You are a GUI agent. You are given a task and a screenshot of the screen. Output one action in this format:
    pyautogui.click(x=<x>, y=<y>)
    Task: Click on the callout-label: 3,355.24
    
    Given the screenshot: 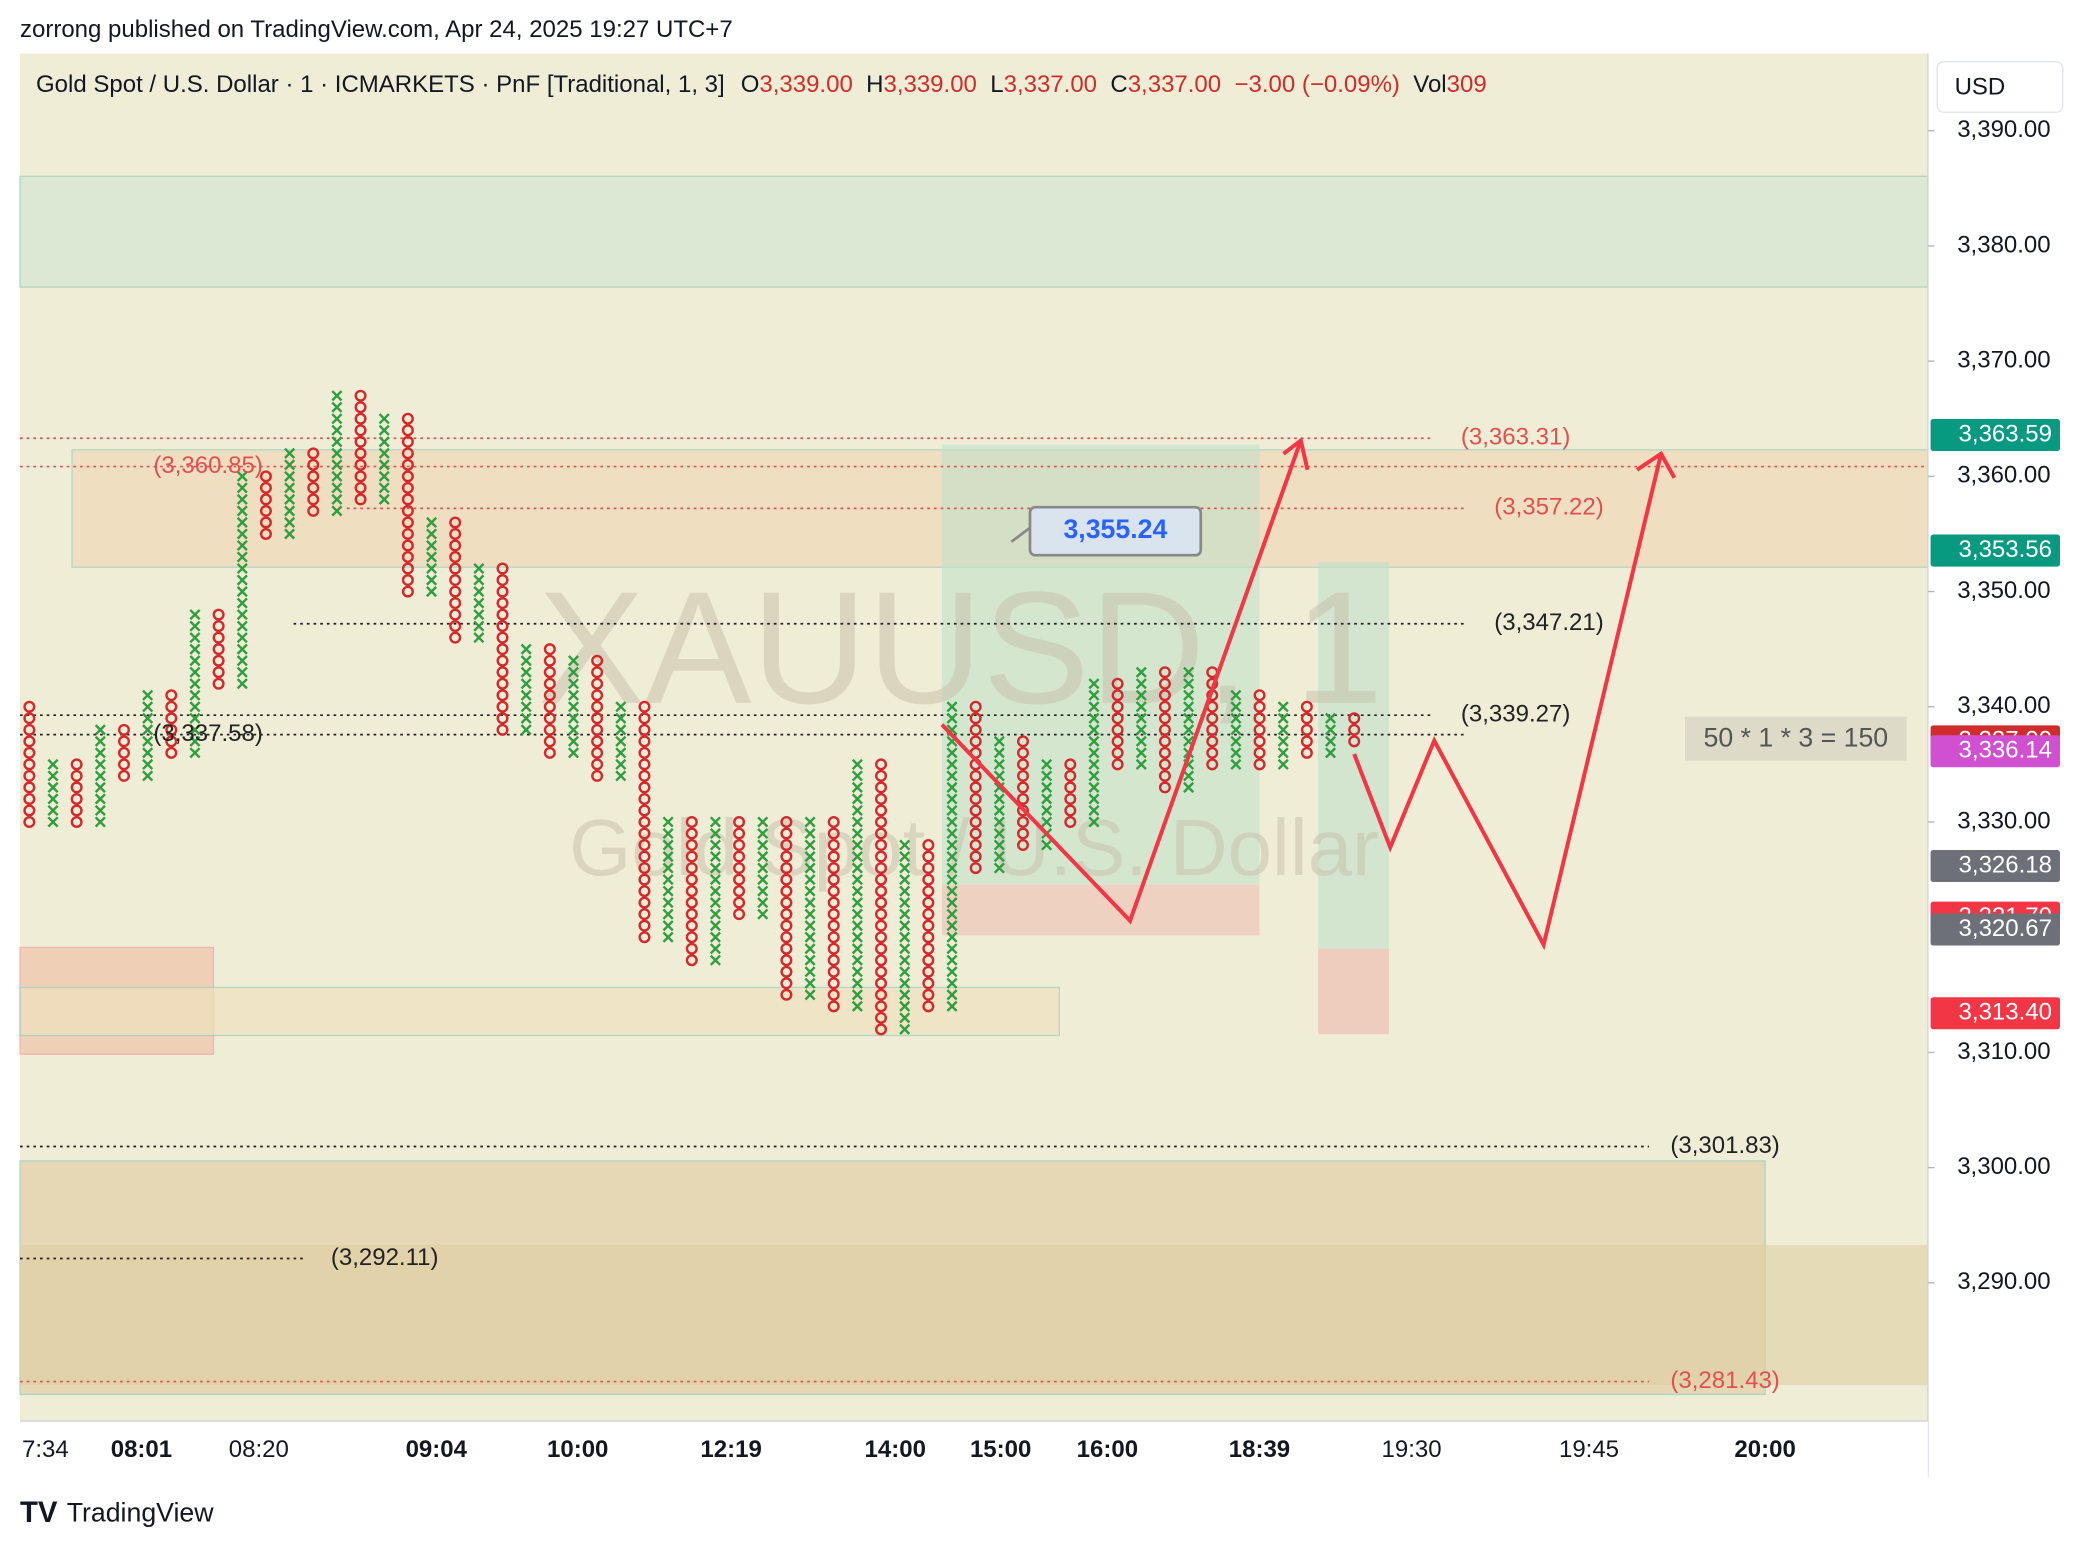 What is the action you would take?
    pyautogui.click(x=1115, y=529)
    